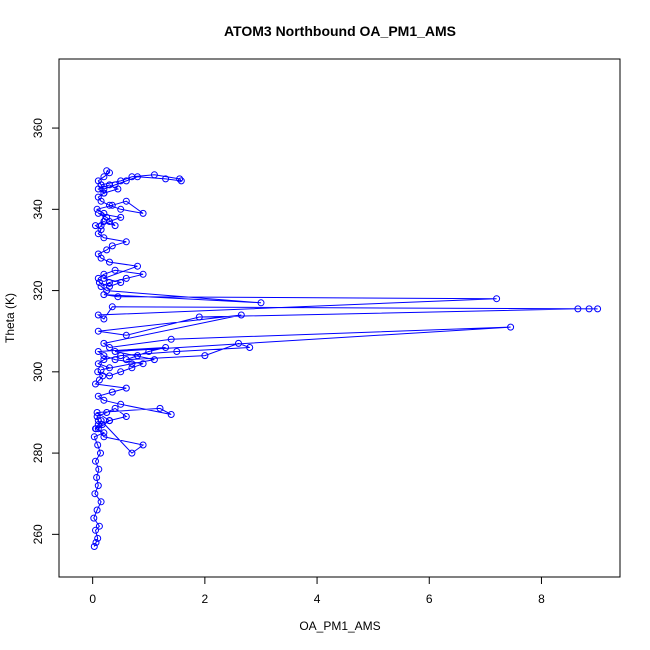 This screenshot has width=650, height=650. What do you see at coordinates (541, 599) in the screenshot?
I see `x-tick-label: 8` at bounding box center [541, 599].